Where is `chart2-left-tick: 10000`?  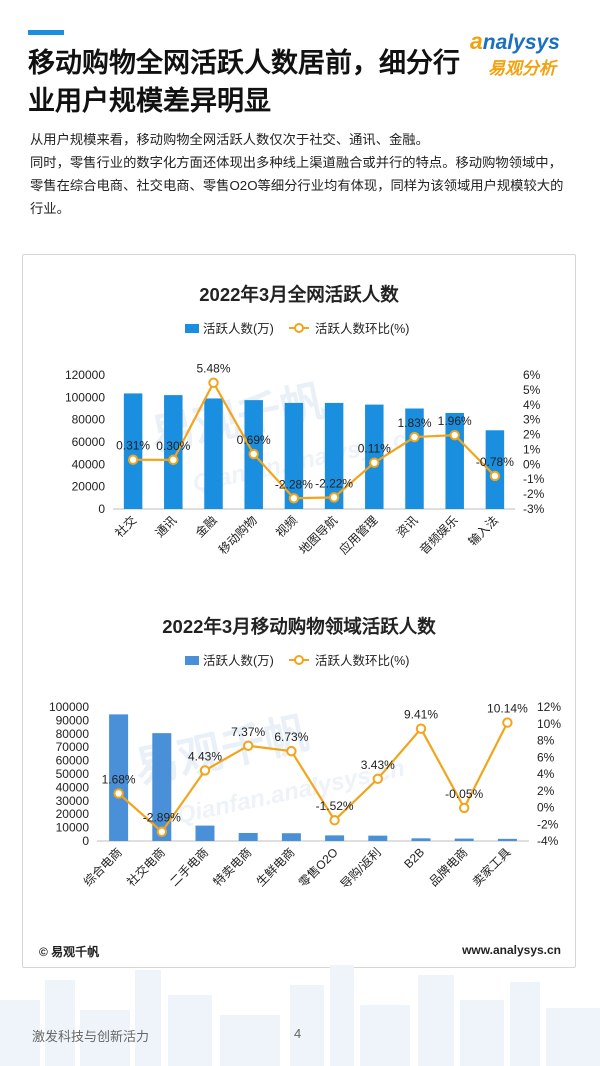 chart2-left-tick: 10000 is located at coordinates (73, 828).